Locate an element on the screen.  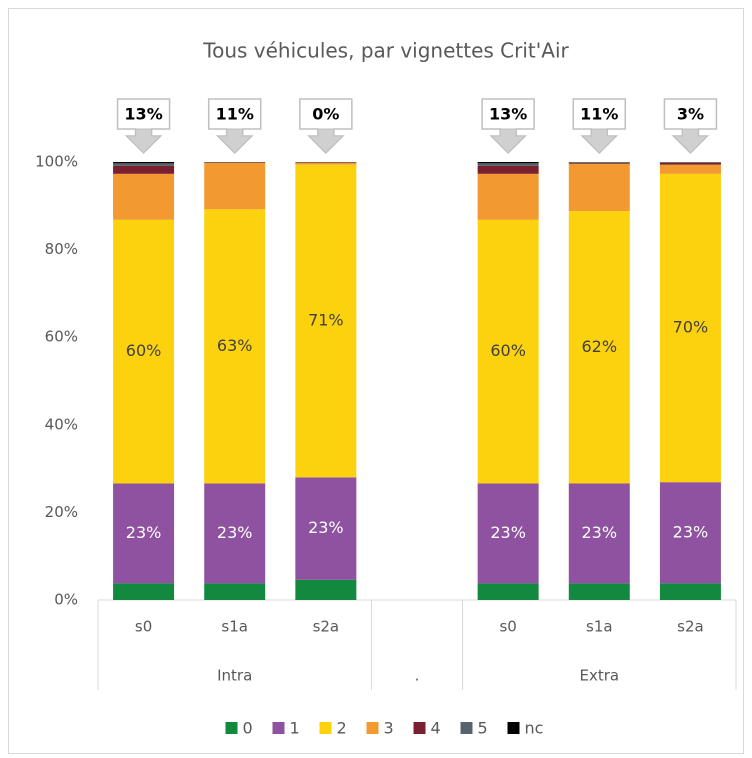
legend-label: 0 is located at coordinates (248, 728).